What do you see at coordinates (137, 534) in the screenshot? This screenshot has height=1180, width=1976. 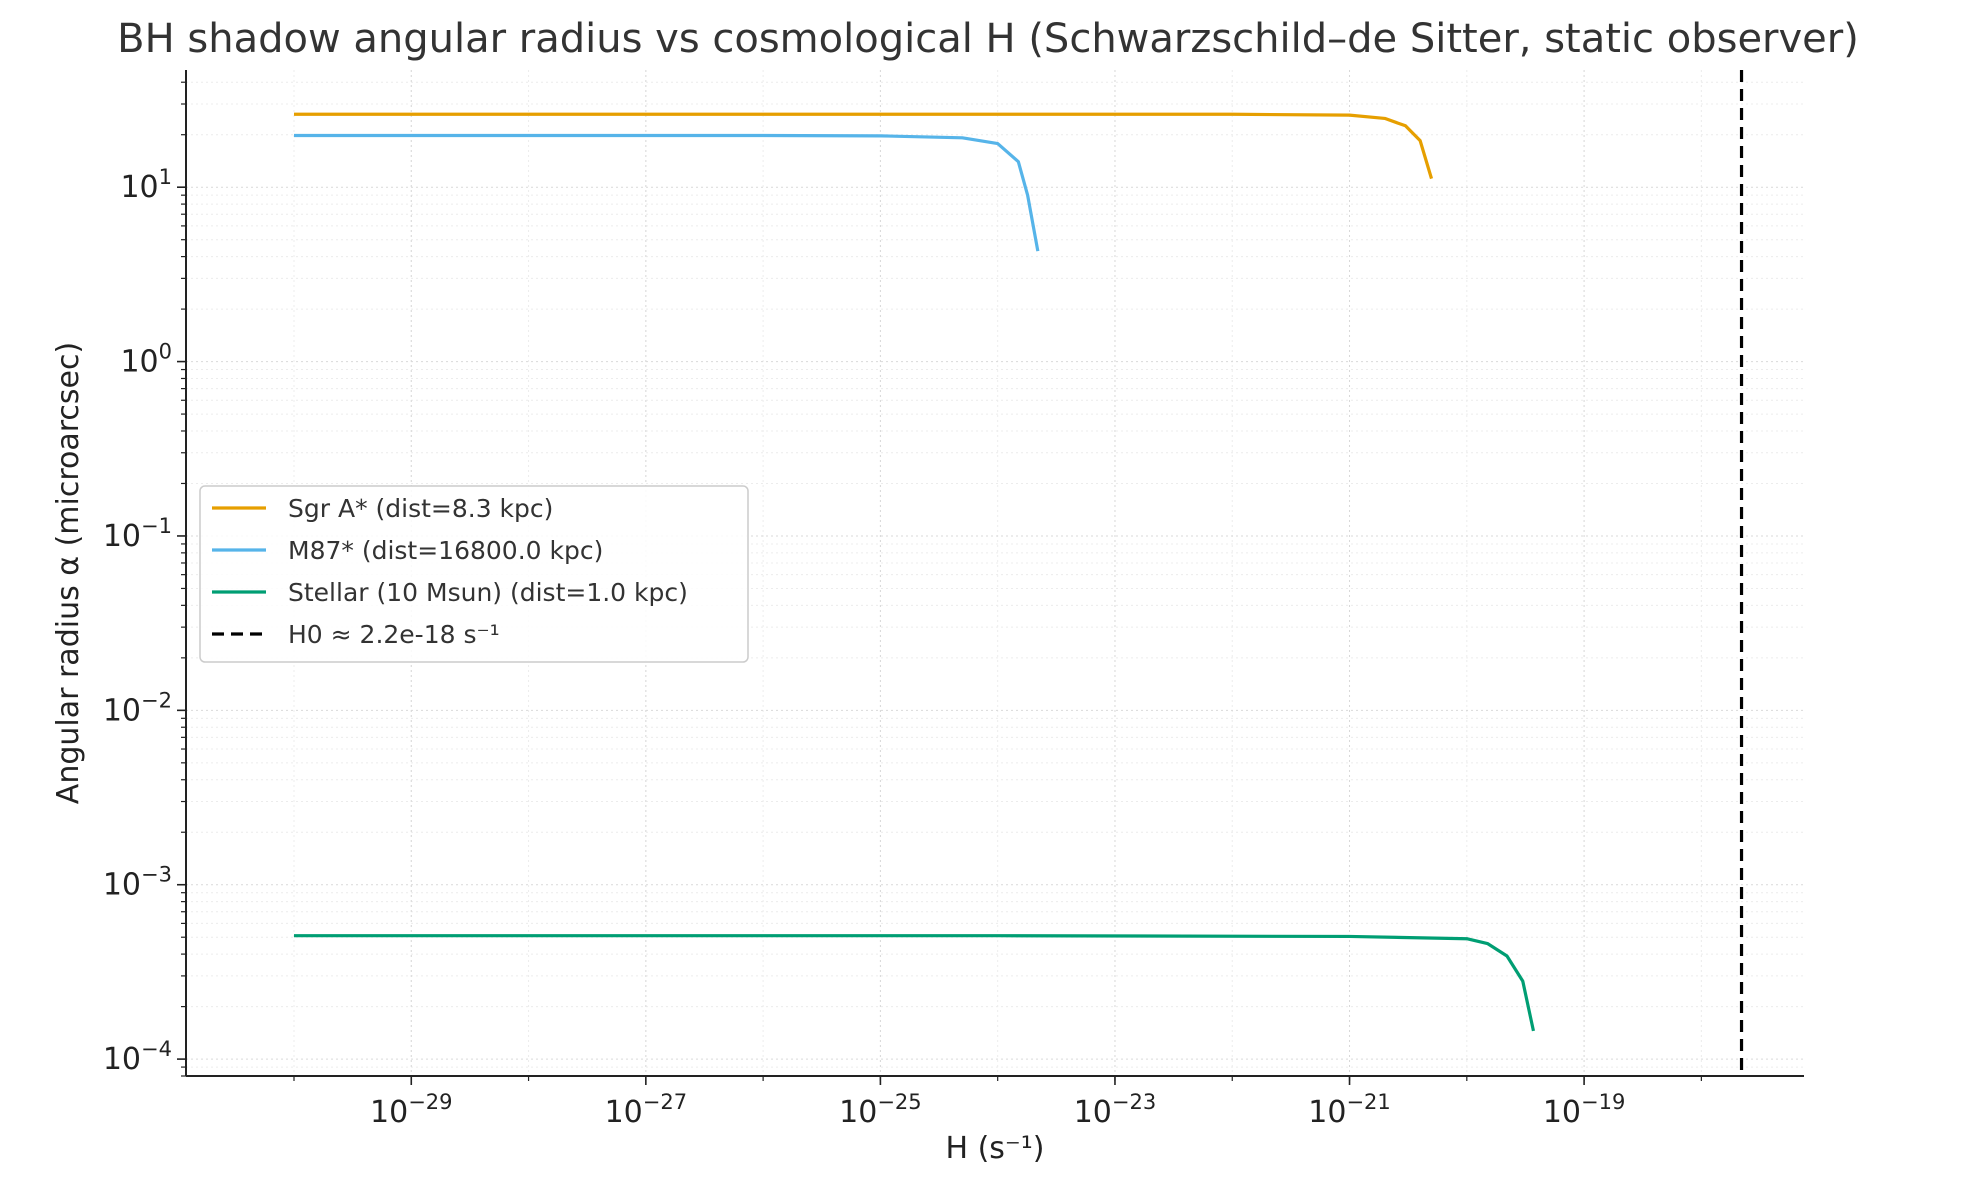 I see `y-tick-label: 10⁻¹` at bounding box center [137, 534].